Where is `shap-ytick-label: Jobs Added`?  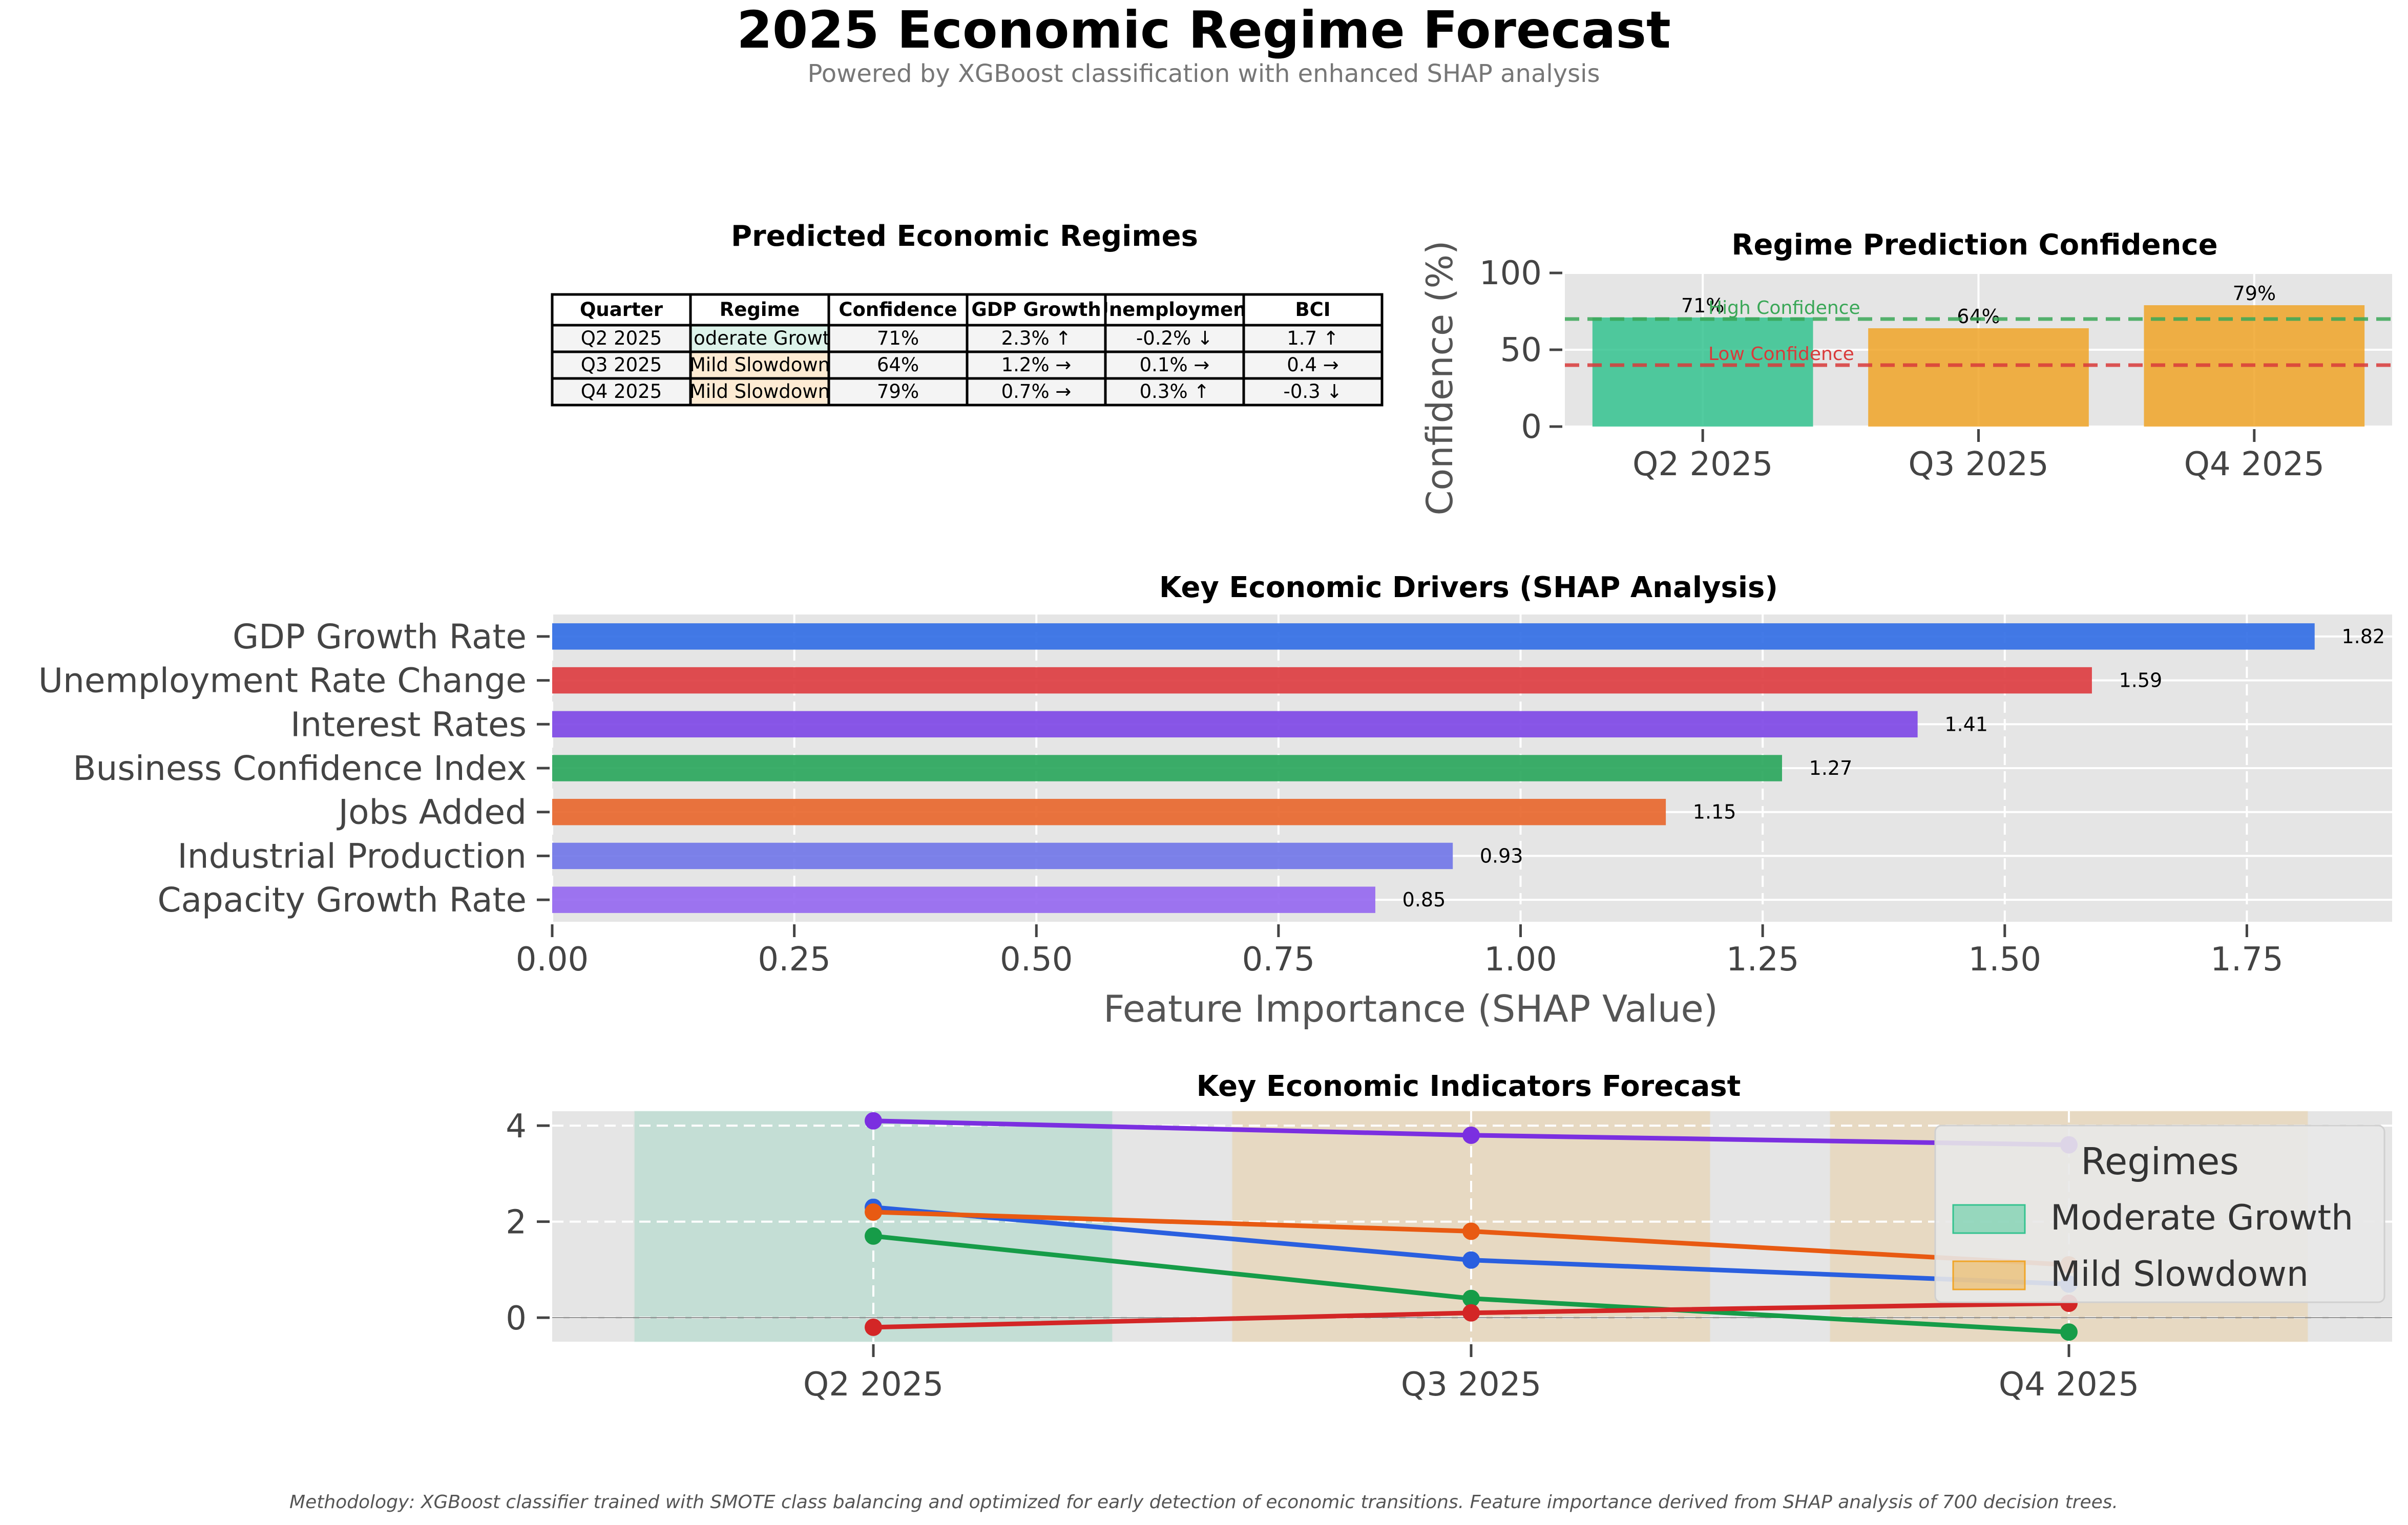
shap-ytick-label: Jobs Added is located at coordinates (432, 812).